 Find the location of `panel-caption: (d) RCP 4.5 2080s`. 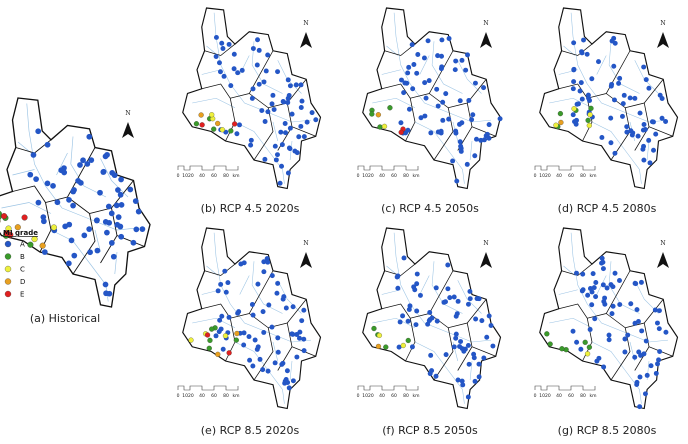

panel-caption: (d) RCP 4.5 2080s is located at coordinates (607, 208).